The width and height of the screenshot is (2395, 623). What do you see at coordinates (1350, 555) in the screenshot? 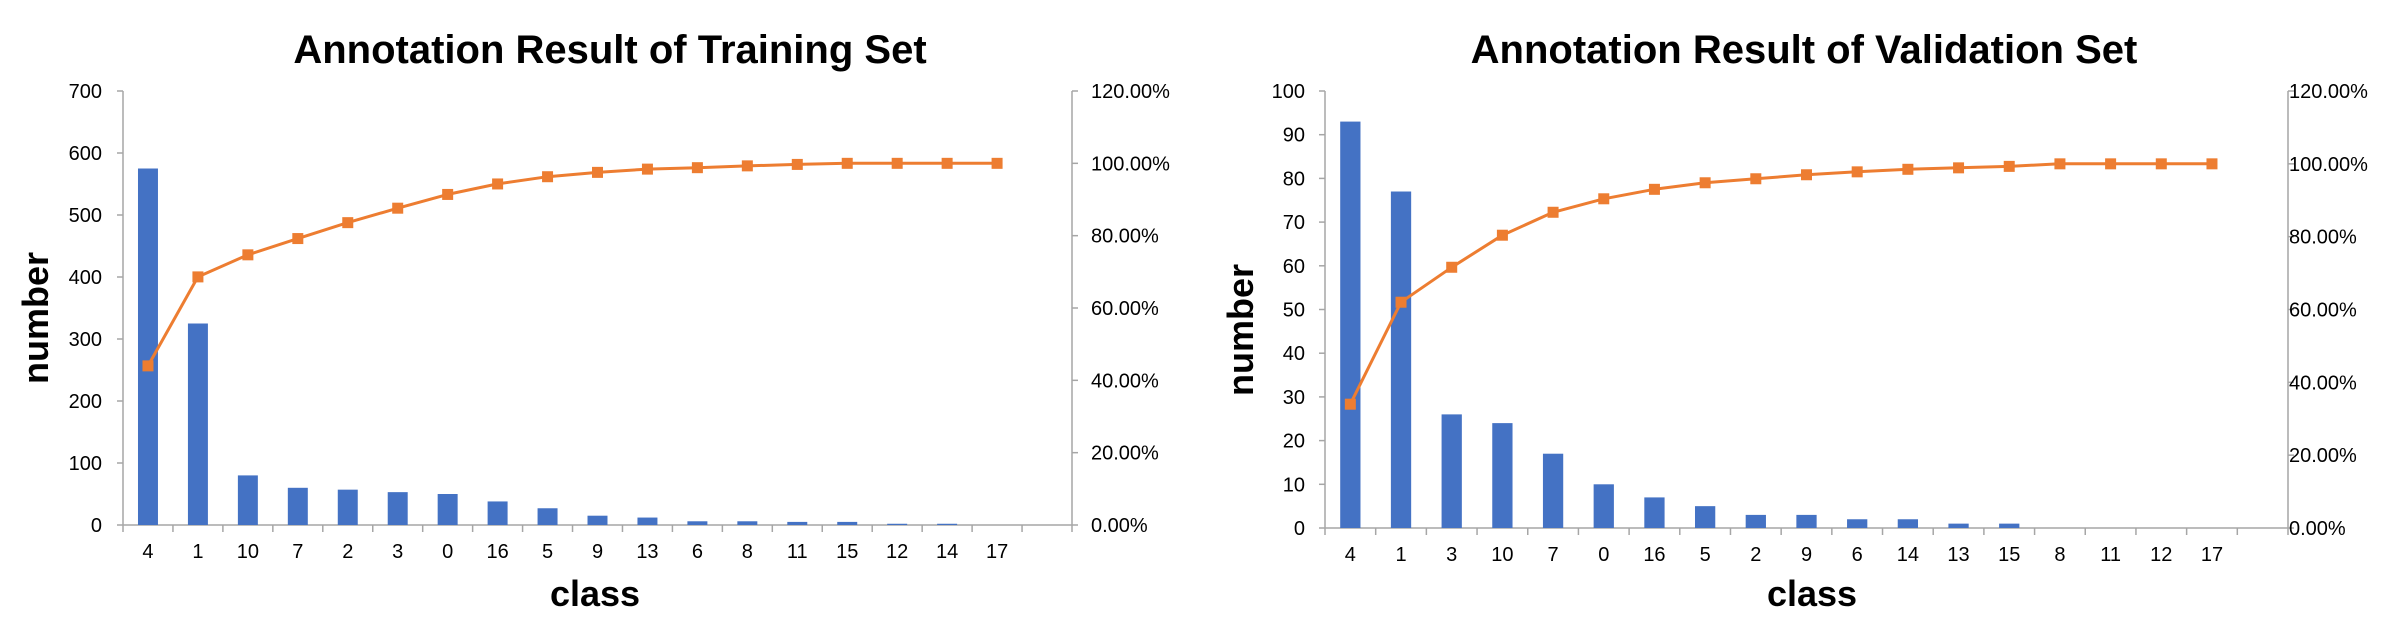
I see `x-tick-label: 4` at bounding box center [1350, 555].